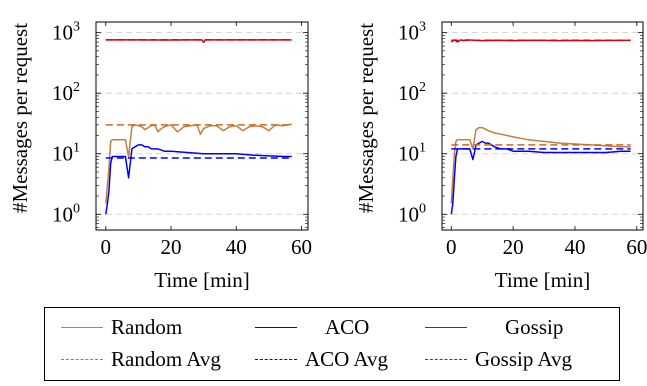 This screenshot has width=647, height=386. Describe the element at coordinates (82, 359) in the screenshot. I see `legend-swatch-random-avg` at that location.